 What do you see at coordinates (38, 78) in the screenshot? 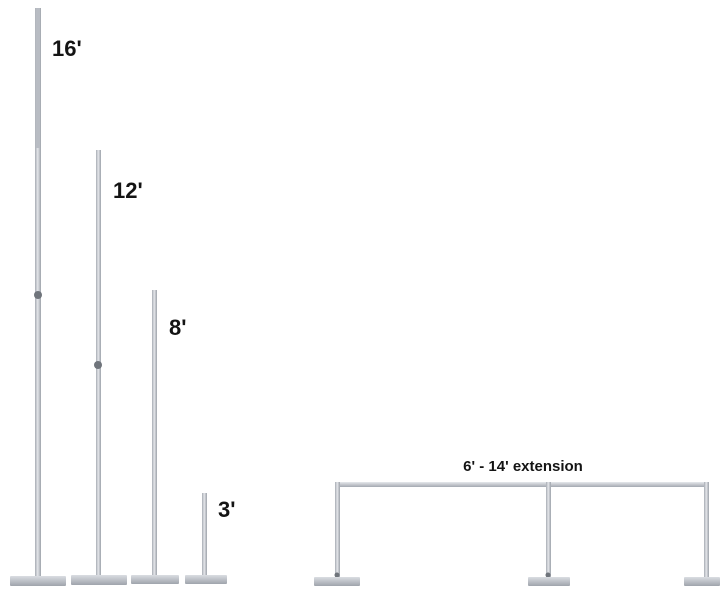
I see `pole-16ft-upper-section` at bounding box center [38, 78].